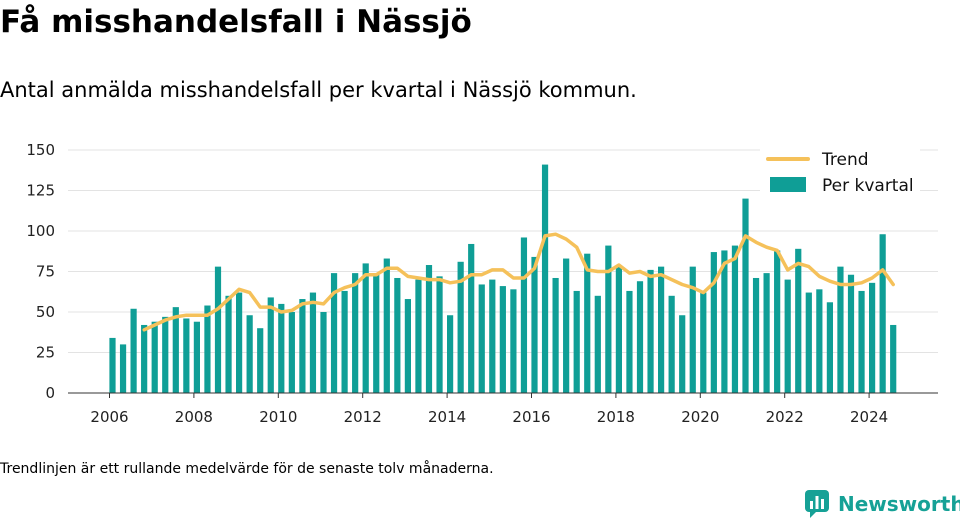  Describe the element at coordinates (45, 312) in the screenshot. I see `y-tick-label: 50` at that location.